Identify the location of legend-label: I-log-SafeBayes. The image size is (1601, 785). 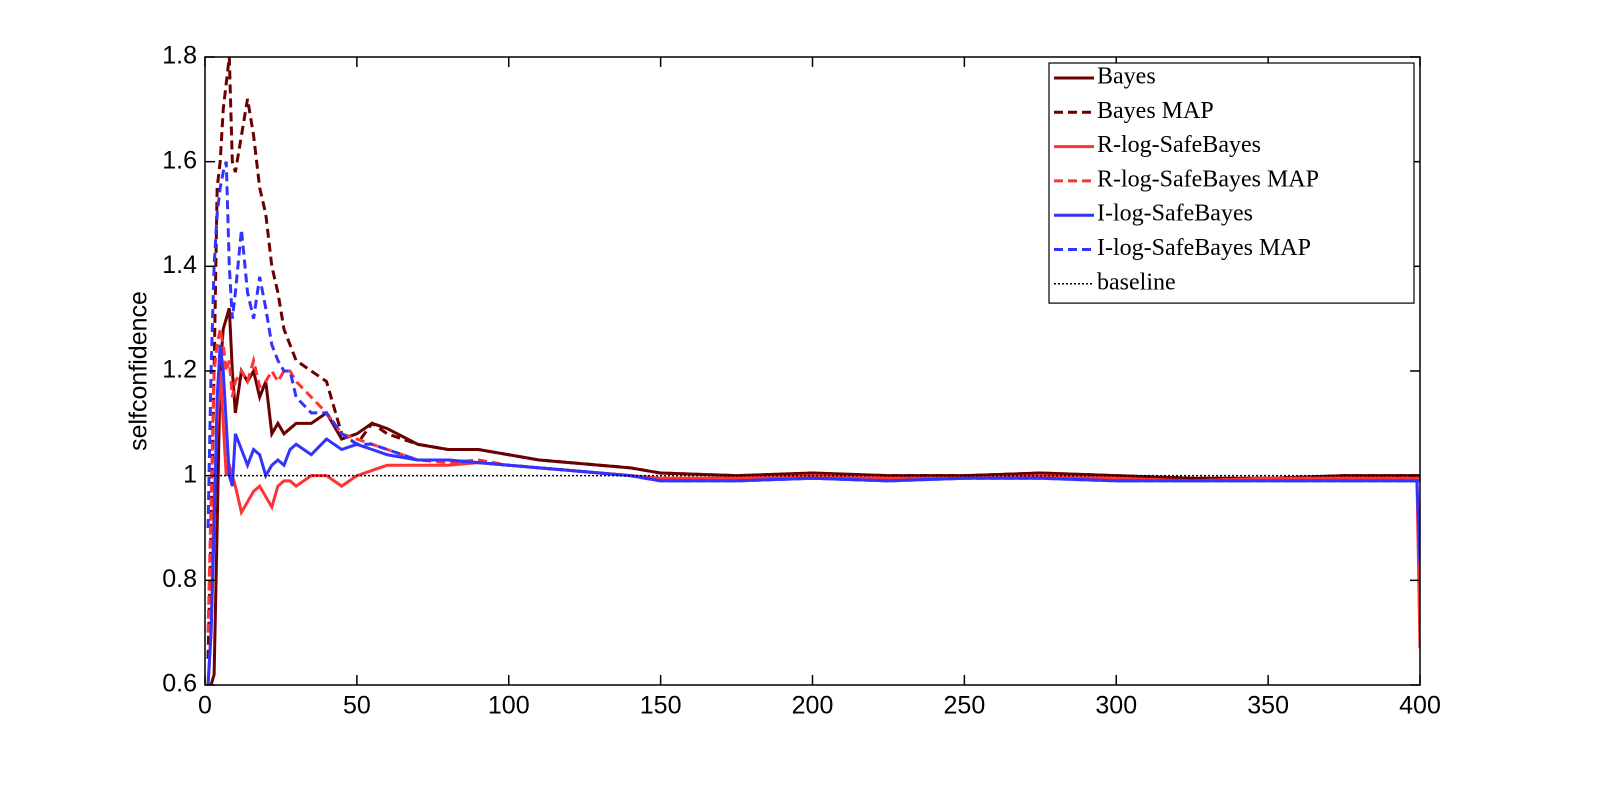
(1175, 214).